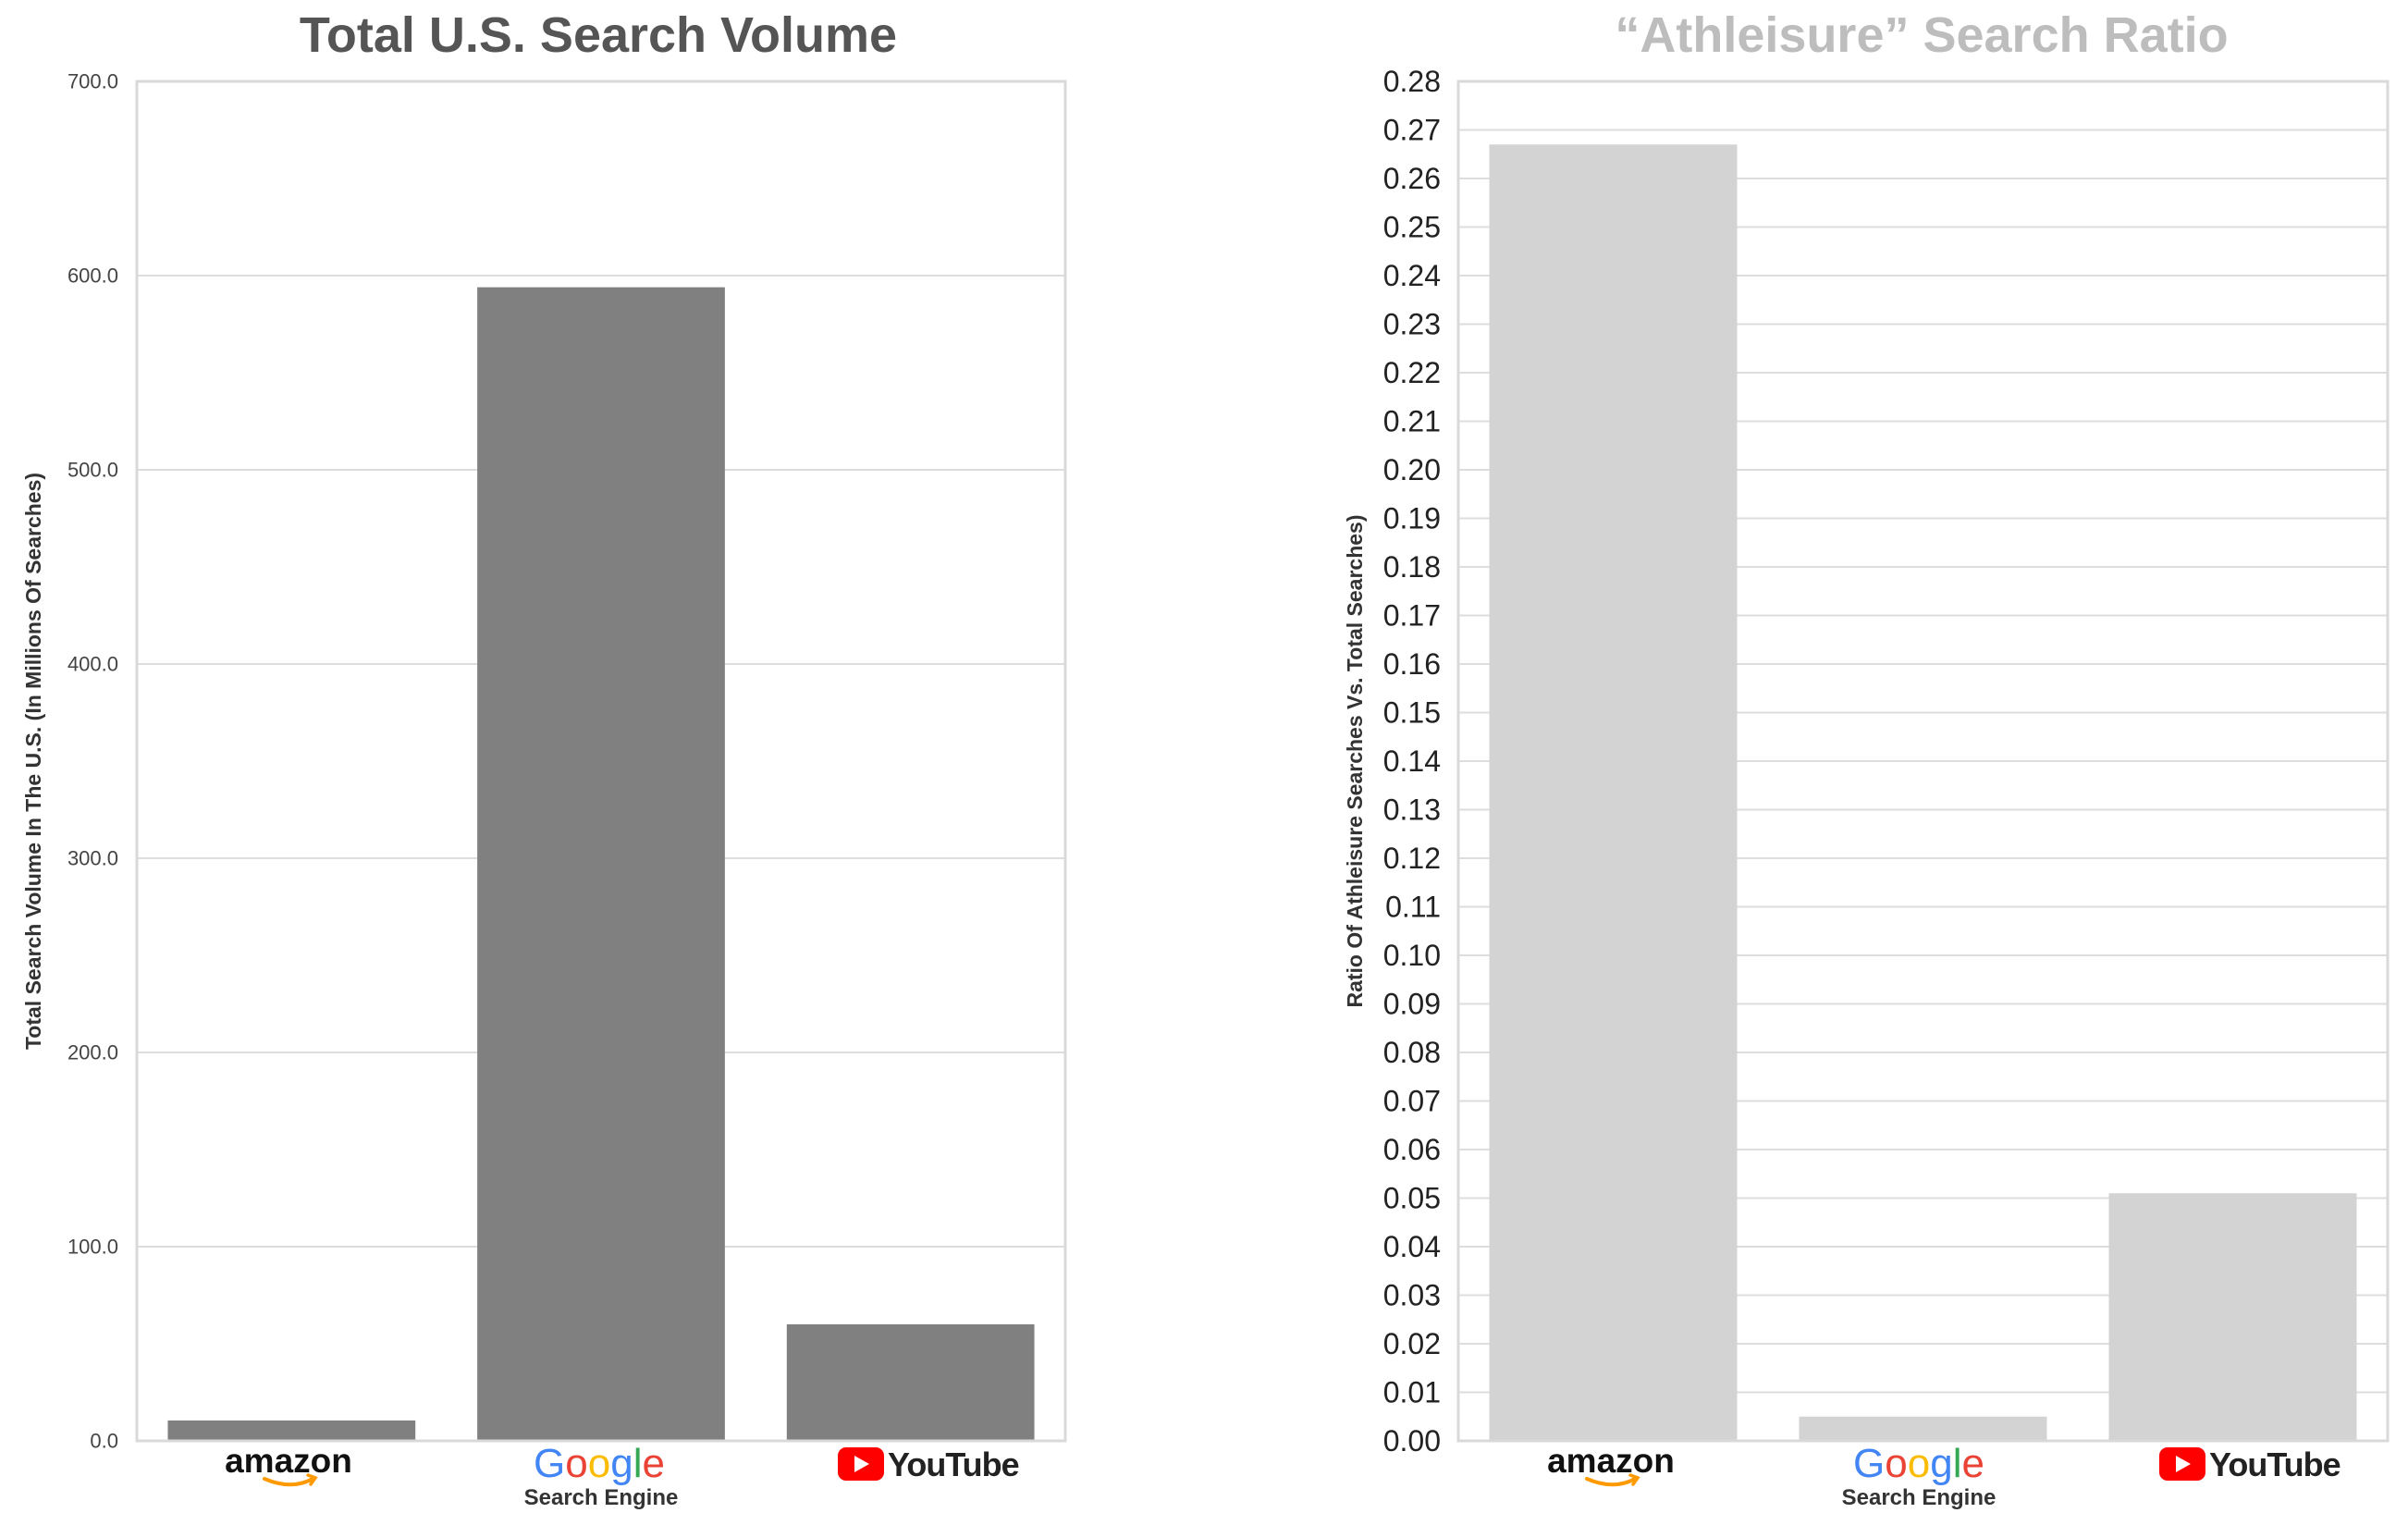 The height and width of the screenshot is (1513, 2408). Describe the element at coordinates (1412, 1150) in the screenshot. I see `y-tick-label: 0.06` at that location.